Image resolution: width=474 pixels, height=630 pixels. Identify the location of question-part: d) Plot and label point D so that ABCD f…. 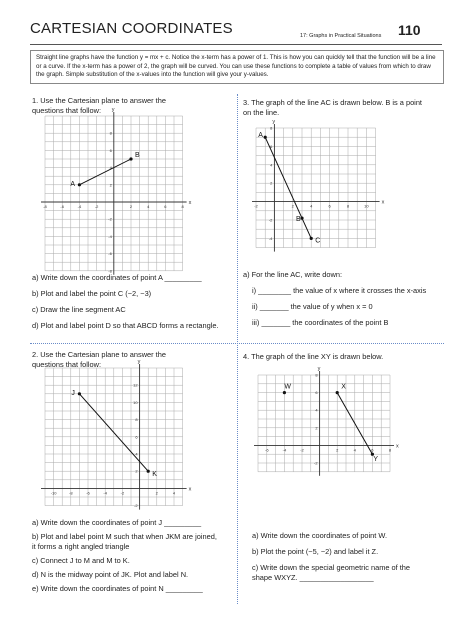
(125, 325).